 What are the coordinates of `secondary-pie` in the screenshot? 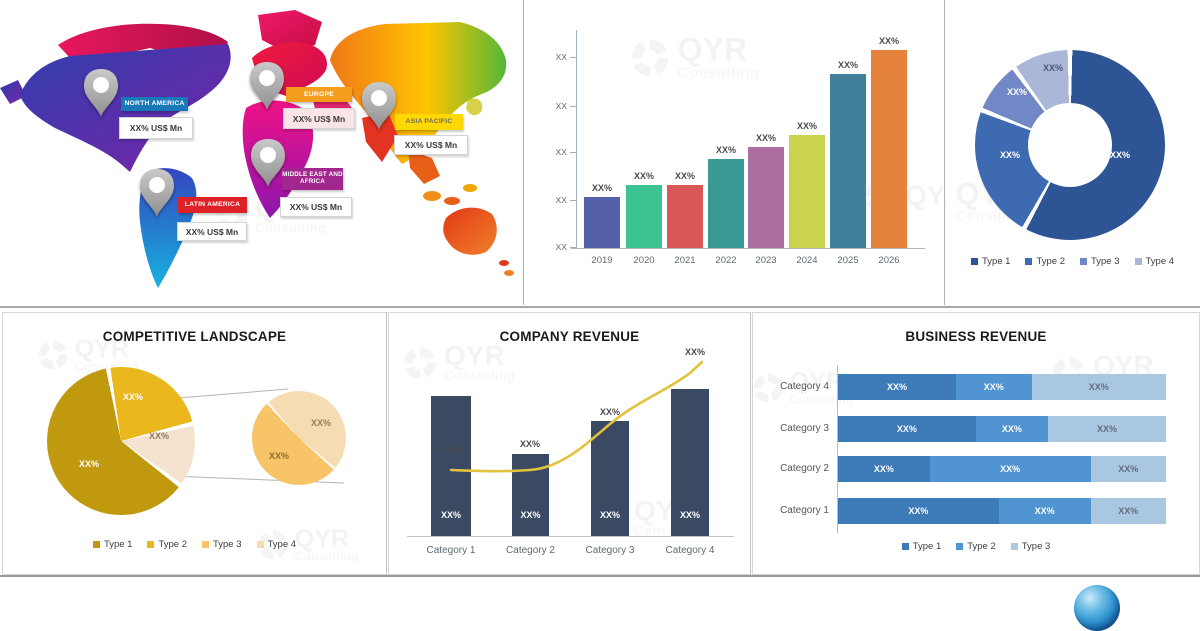 It's located at (299, 438).